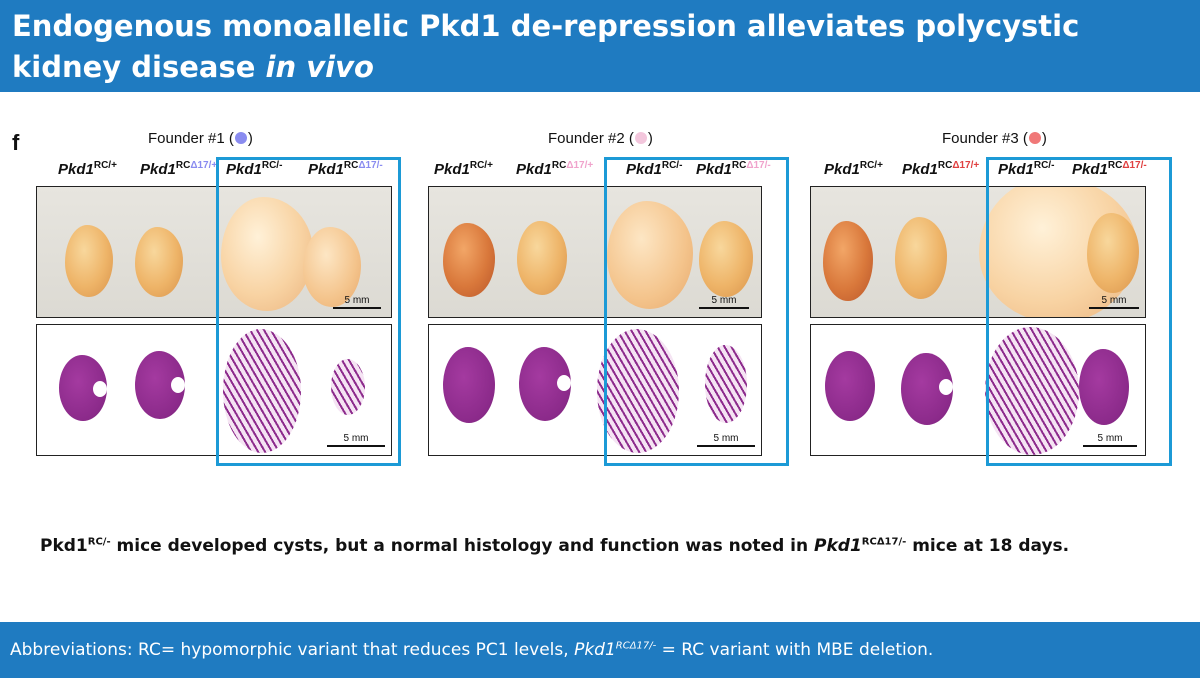 This screenshot has width=1200, height=684. Describe the element at coordinates (985, 138) in the screenshot. I see `founder-3-text: Founder #3 (` at that location.